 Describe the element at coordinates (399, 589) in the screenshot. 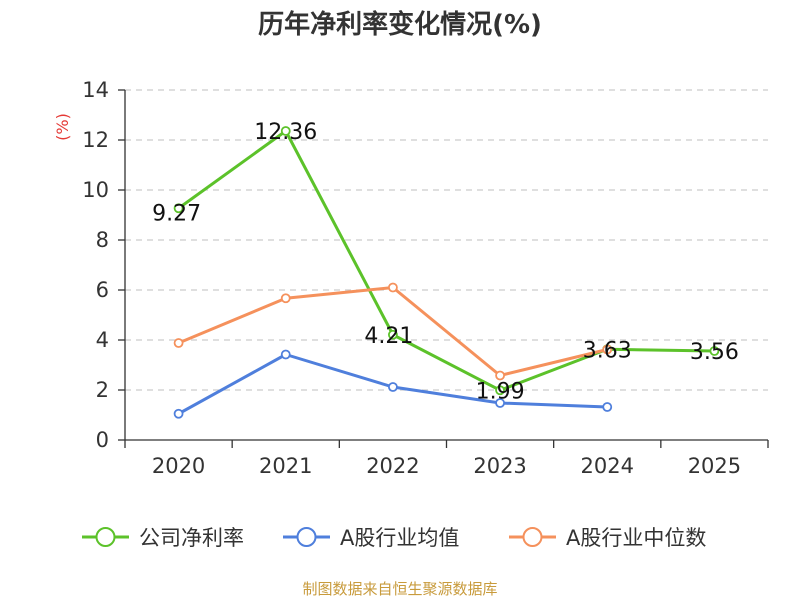

I see `source-caption: 制图数据来自恒生聚源数据库` at that location.